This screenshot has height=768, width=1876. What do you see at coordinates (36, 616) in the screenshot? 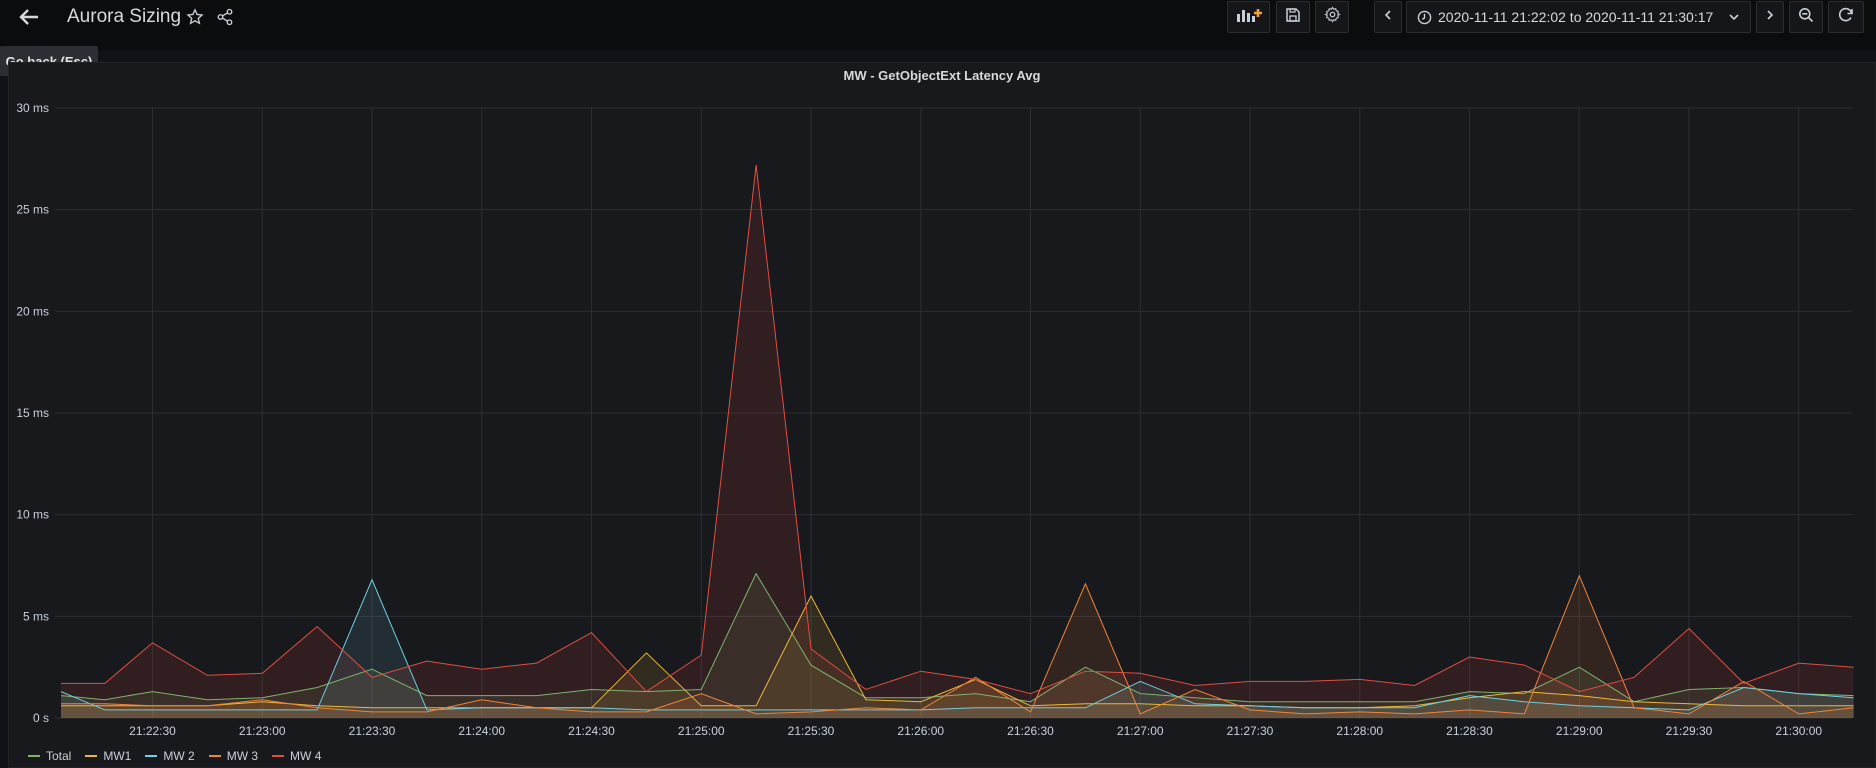
I see `y-tick-label: 5 ms` at bounding box center [36, 616].